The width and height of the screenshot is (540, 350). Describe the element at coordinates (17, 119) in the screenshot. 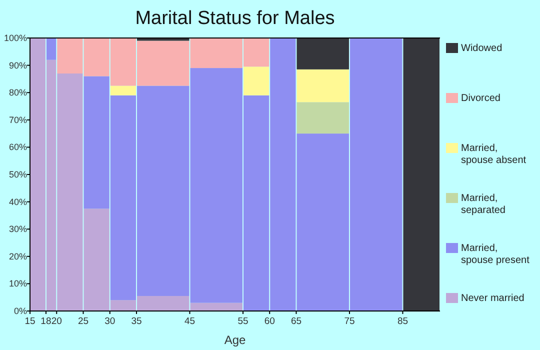

I see `y-tick-label: 70%` at that location.